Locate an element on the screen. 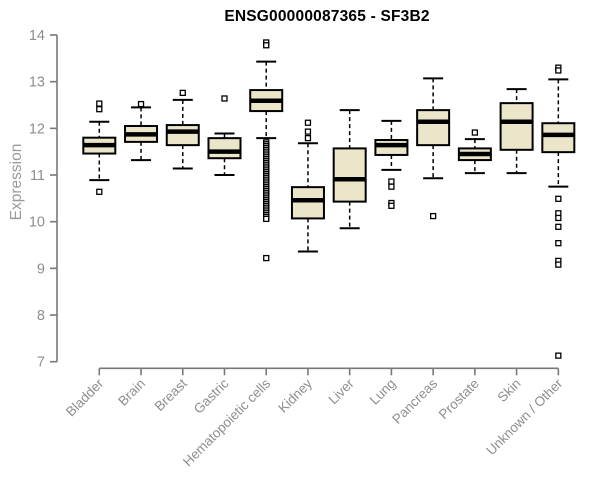  box-group-unknown-other is located at coordinates (558, 211).